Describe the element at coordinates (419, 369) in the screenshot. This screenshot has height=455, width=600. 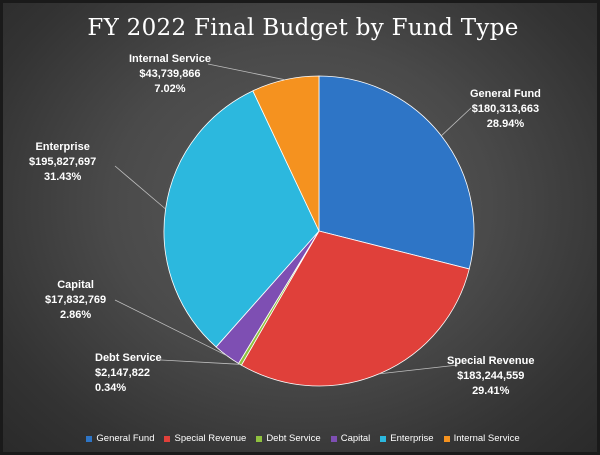
I see `leader-line-special-revenue` at that location.